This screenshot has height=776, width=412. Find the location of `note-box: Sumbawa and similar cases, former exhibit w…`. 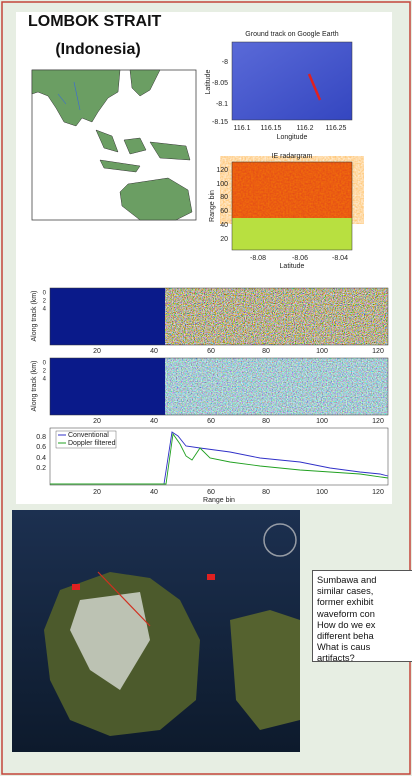

note-box: Sumbawa and similar cases, former exhibit w… is located at coordinates (362, 616).